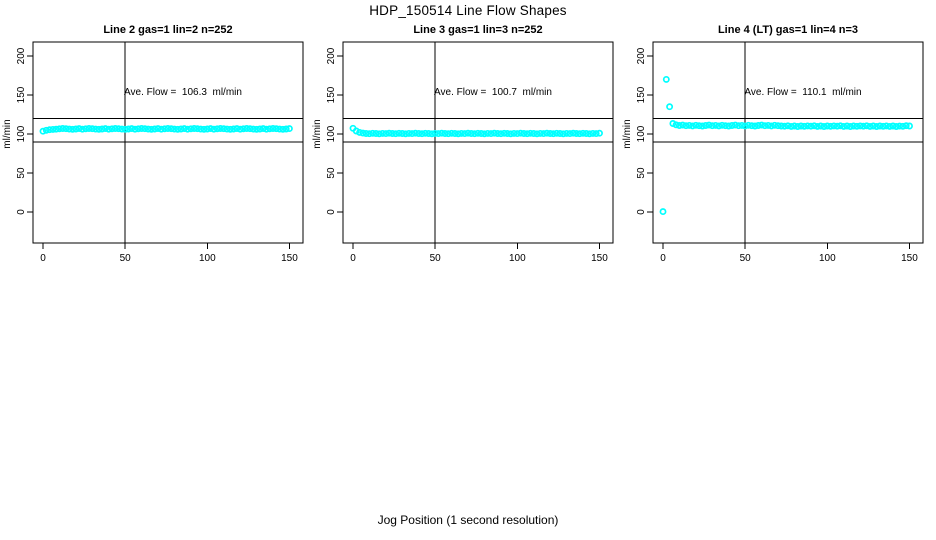 The height and width of the screenshot is (540, 936). What do you see at coordinates (21, 133) in the screenshot?
I see `y-tick-label: 100` at bounding box center [21, 133].